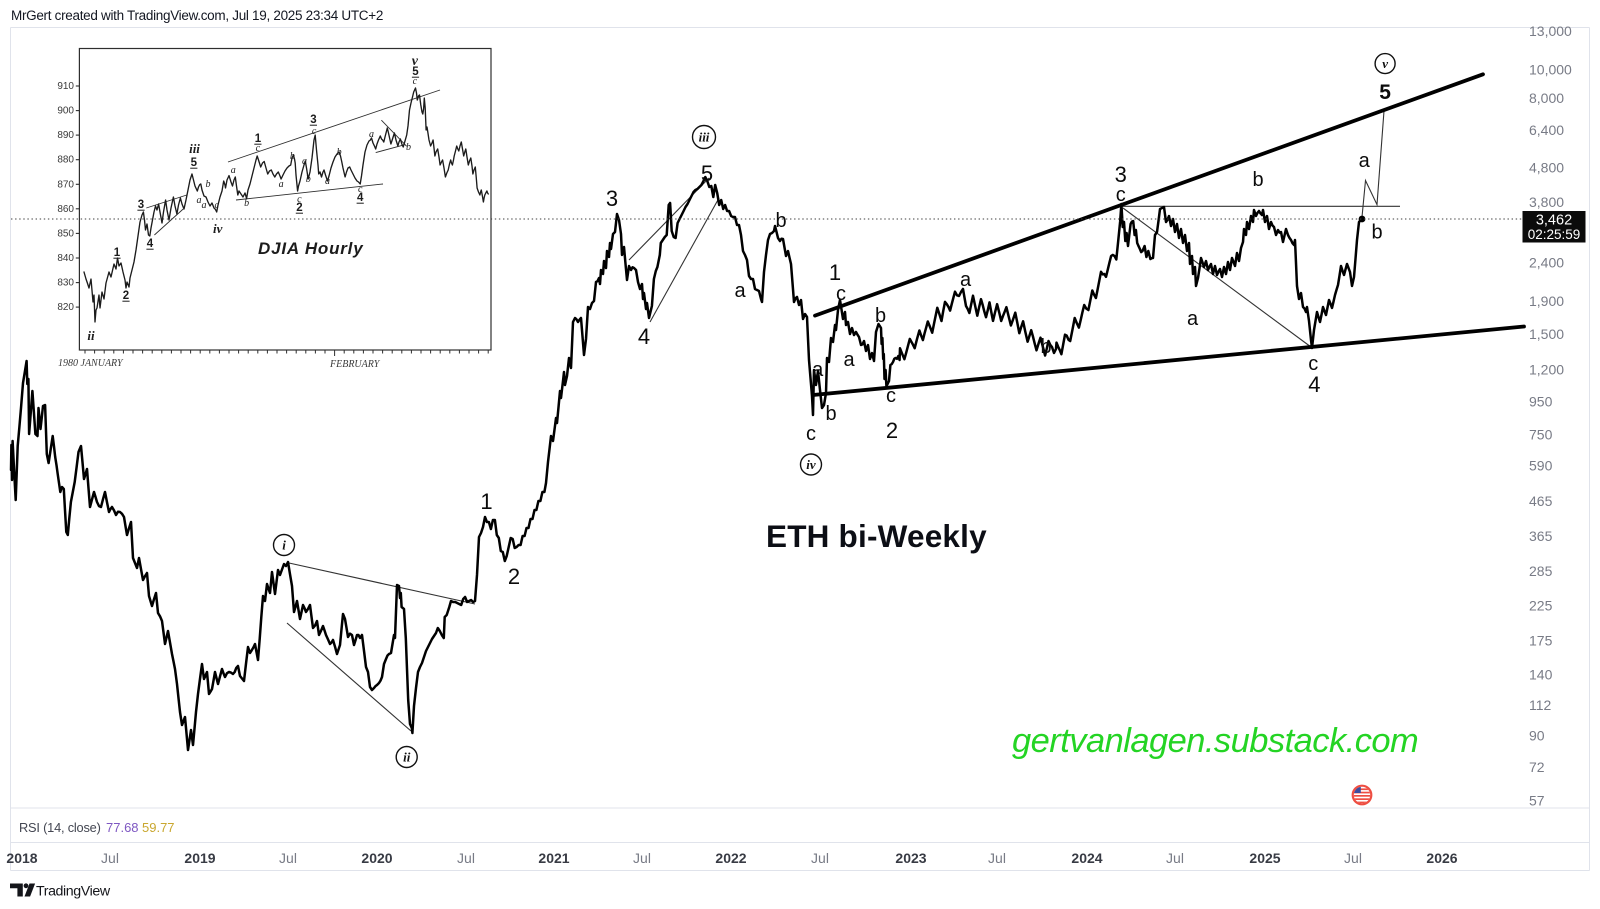 This screenshot has height=909, width=1600. Describe the element at coordinates (1541, 402) in the screenshot. I see `svg-text: 950` at that location.